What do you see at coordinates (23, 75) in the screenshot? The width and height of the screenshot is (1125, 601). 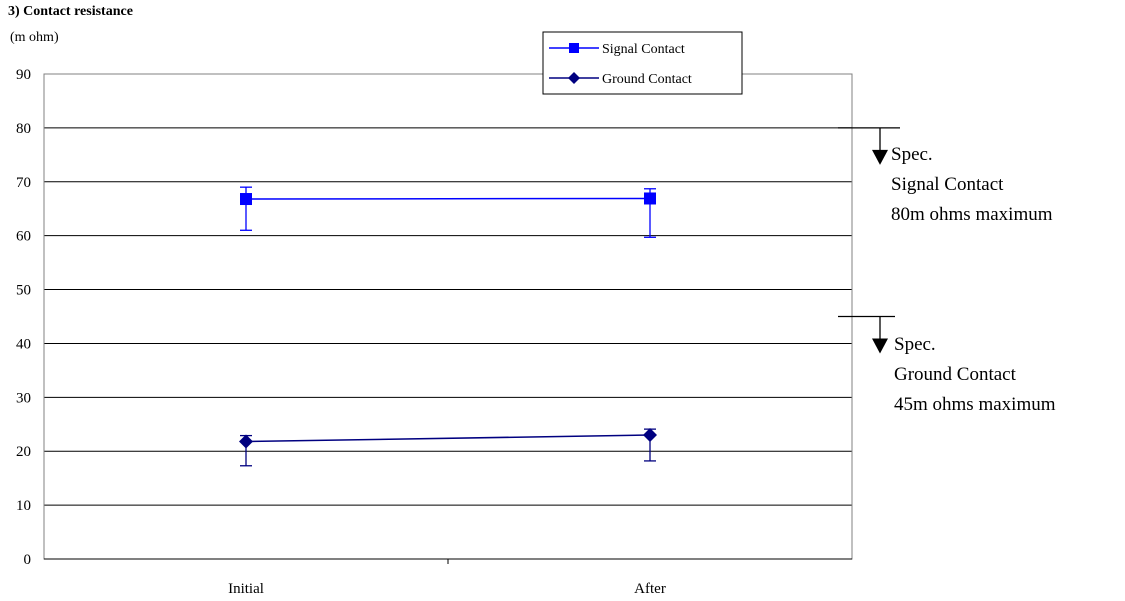 I see `y-tick-label-90: 90` at bounding box center [23, 75].